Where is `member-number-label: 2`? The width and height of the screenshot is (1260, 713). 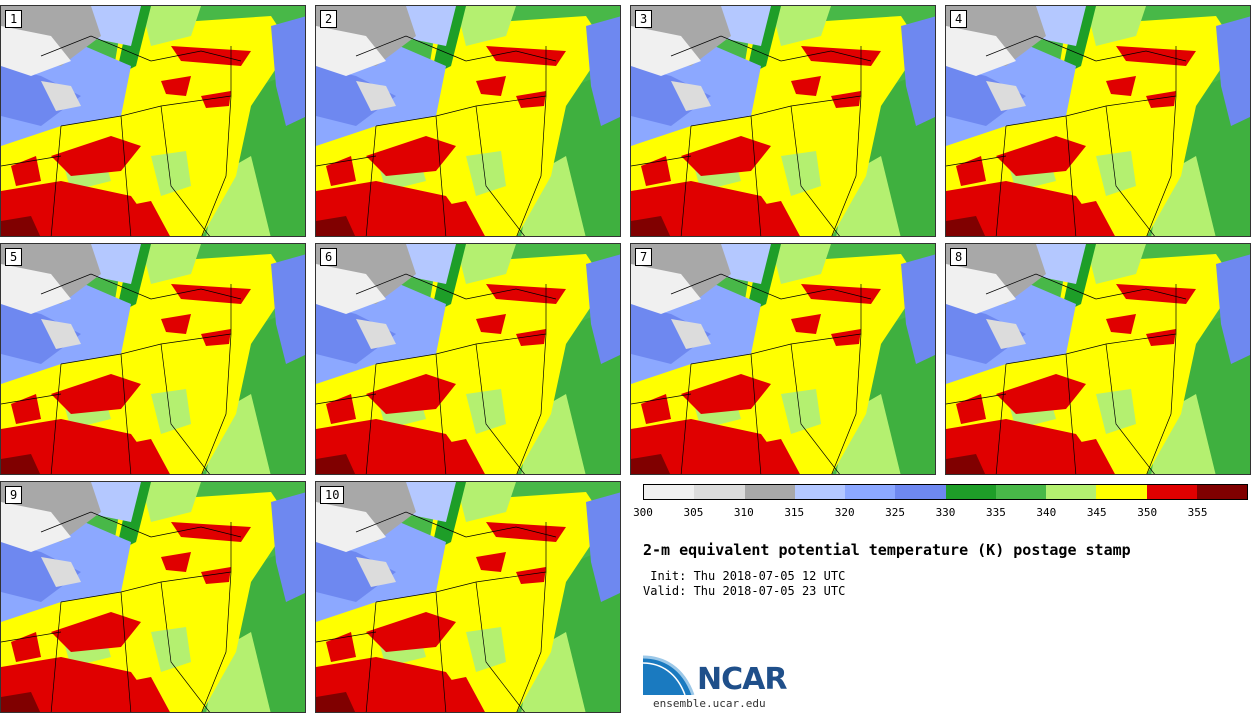
member-number-label: 2 is located at coordinates (329, 19).